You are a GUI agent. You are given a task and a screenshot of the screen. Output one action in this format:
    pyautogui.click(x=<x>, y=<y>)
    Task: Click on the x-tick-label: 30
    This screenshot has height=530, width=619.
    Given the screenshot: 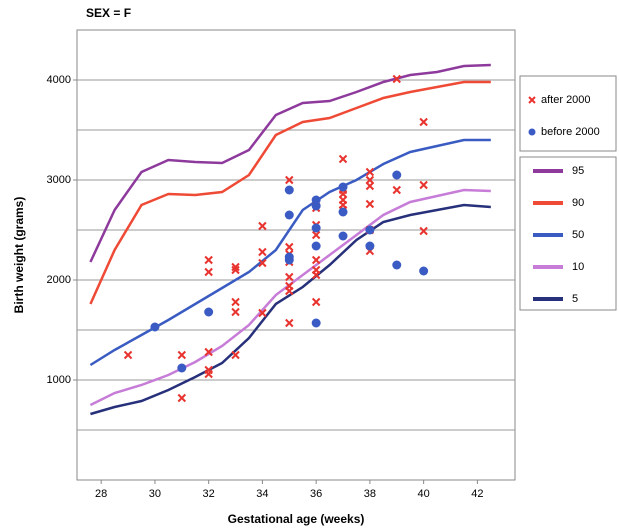 What is the action you would take?
    pyautogui.click(x=155, y=494)
    